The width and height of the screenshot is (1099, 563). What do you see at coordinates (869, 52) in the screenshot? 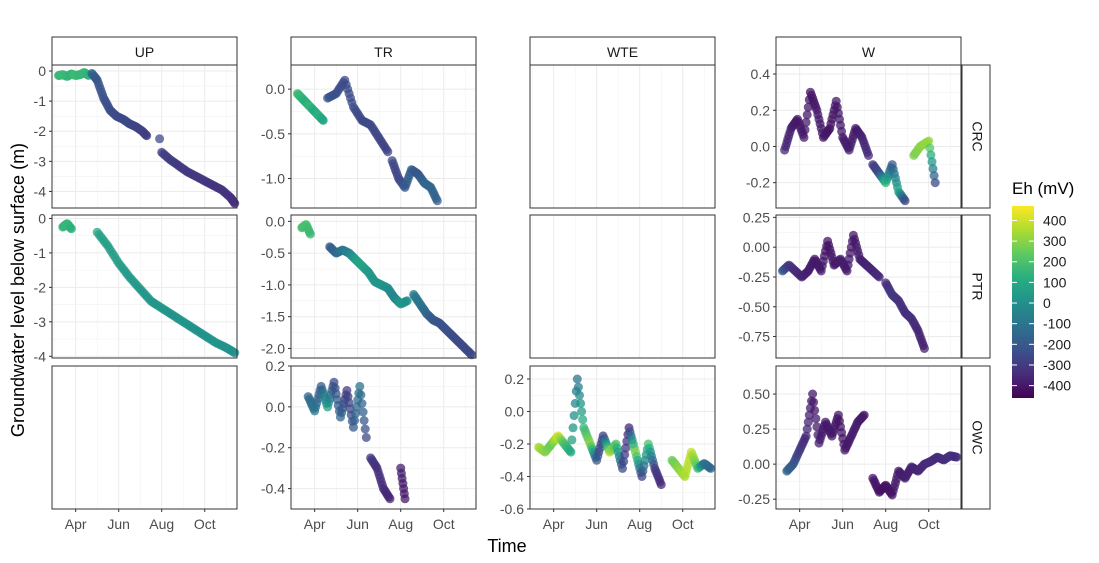
I see `strip-label-col: W` at bounding box center [869, 52].